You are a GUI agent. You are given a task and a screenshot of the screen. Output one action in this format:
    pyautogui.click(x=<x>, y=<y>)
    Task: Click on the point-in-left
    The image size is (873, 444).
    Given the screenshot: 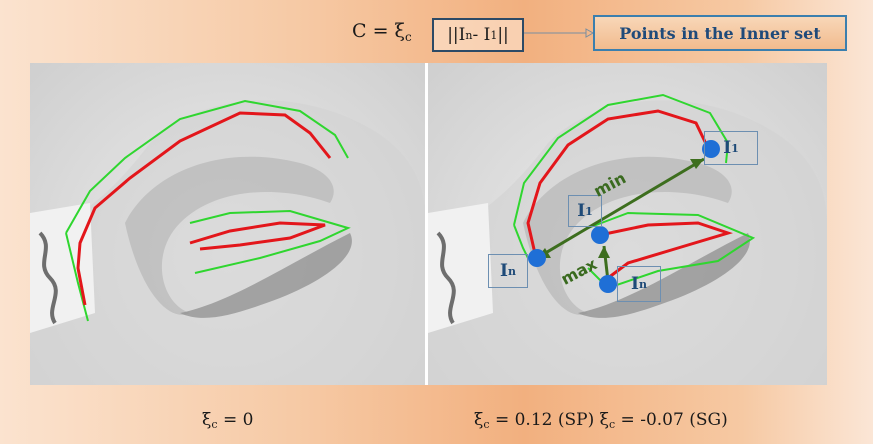 What is the action you would take?
    pyautogui.click(x=537, y=258)
    